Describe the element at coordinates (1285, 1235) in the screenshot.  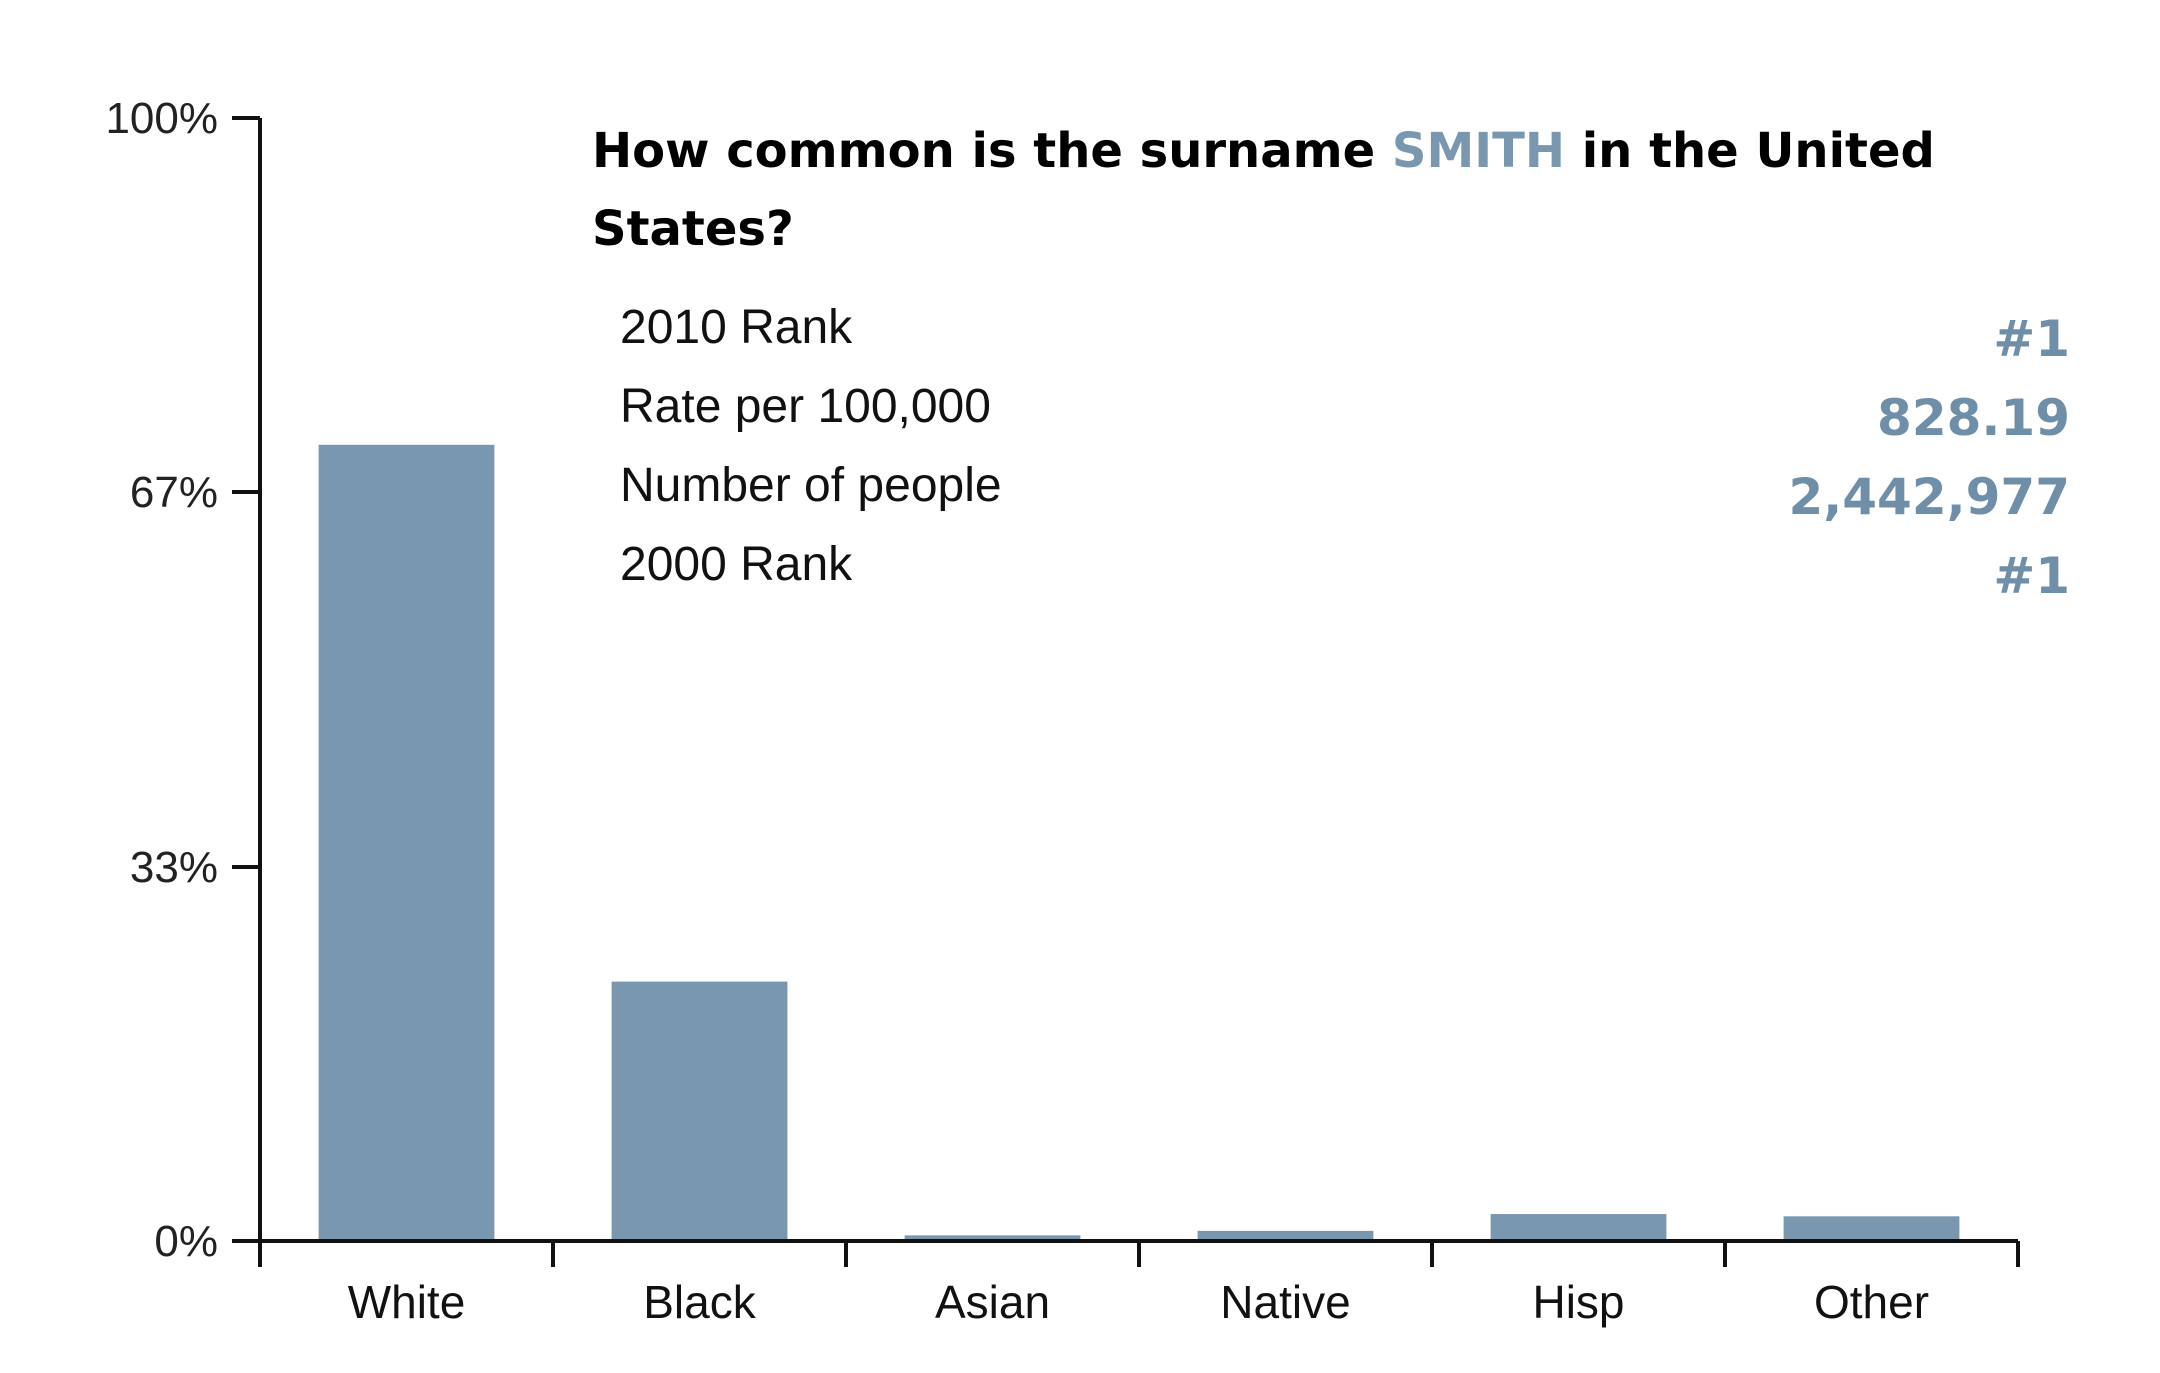
I see `bar-native` at that location.